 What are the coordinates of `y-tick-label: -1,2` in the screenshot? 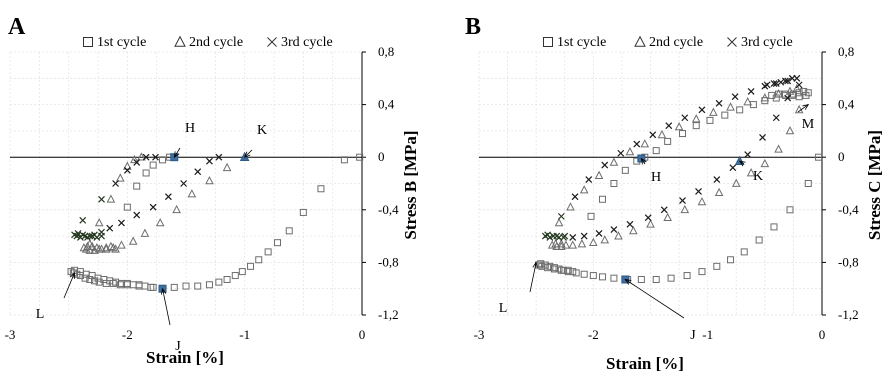 It's located at (388, 314).